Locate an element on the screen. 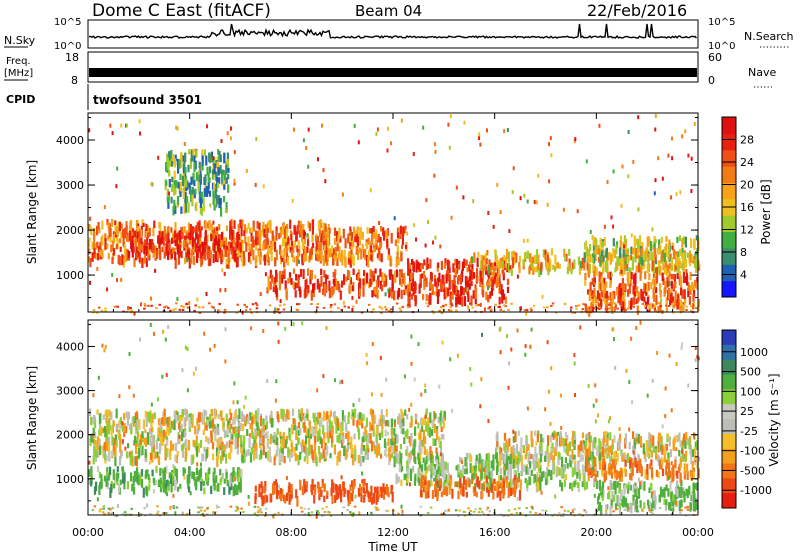  freq-trace is located at coordinates (393, 72).